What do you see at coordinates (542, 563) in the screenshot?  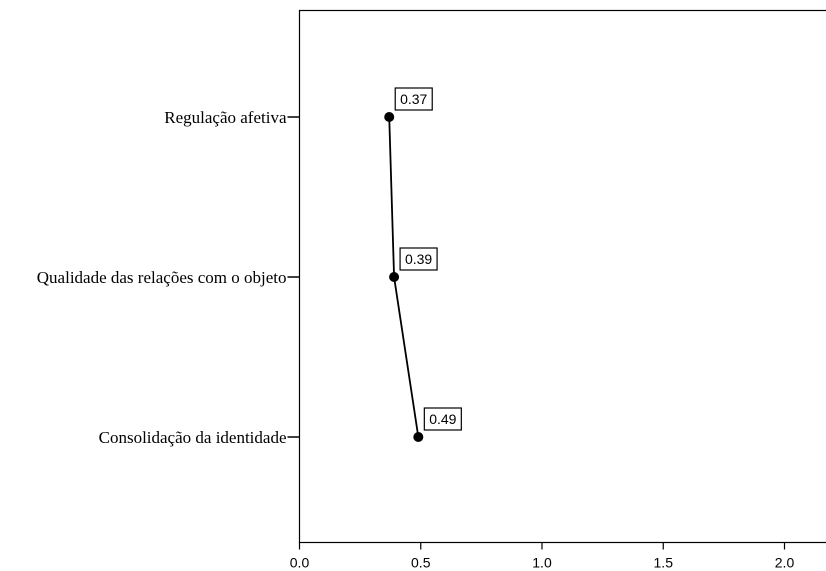 I see `x-tick-label: 1.0` at bounding box center [542, 563].